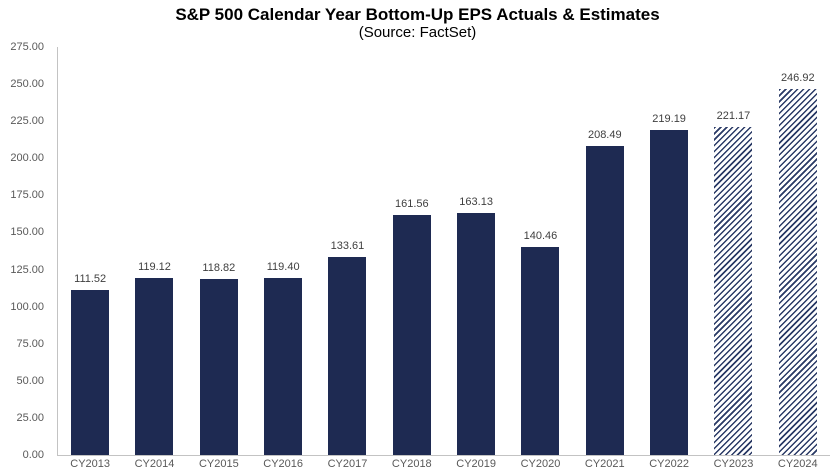  I want to click on y-tick-label-100: 100.00, so click(27, 306).